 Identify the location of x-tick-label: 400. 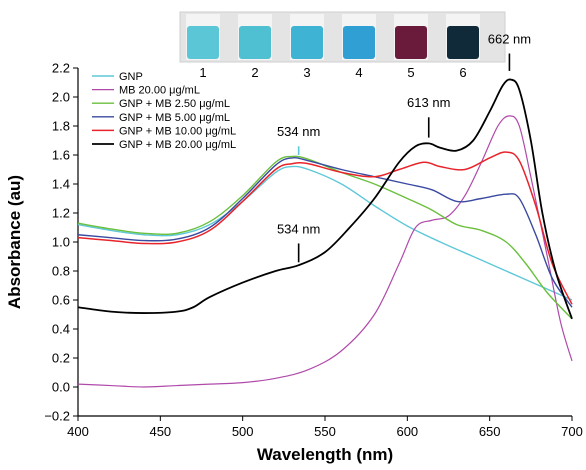
(78, 431).